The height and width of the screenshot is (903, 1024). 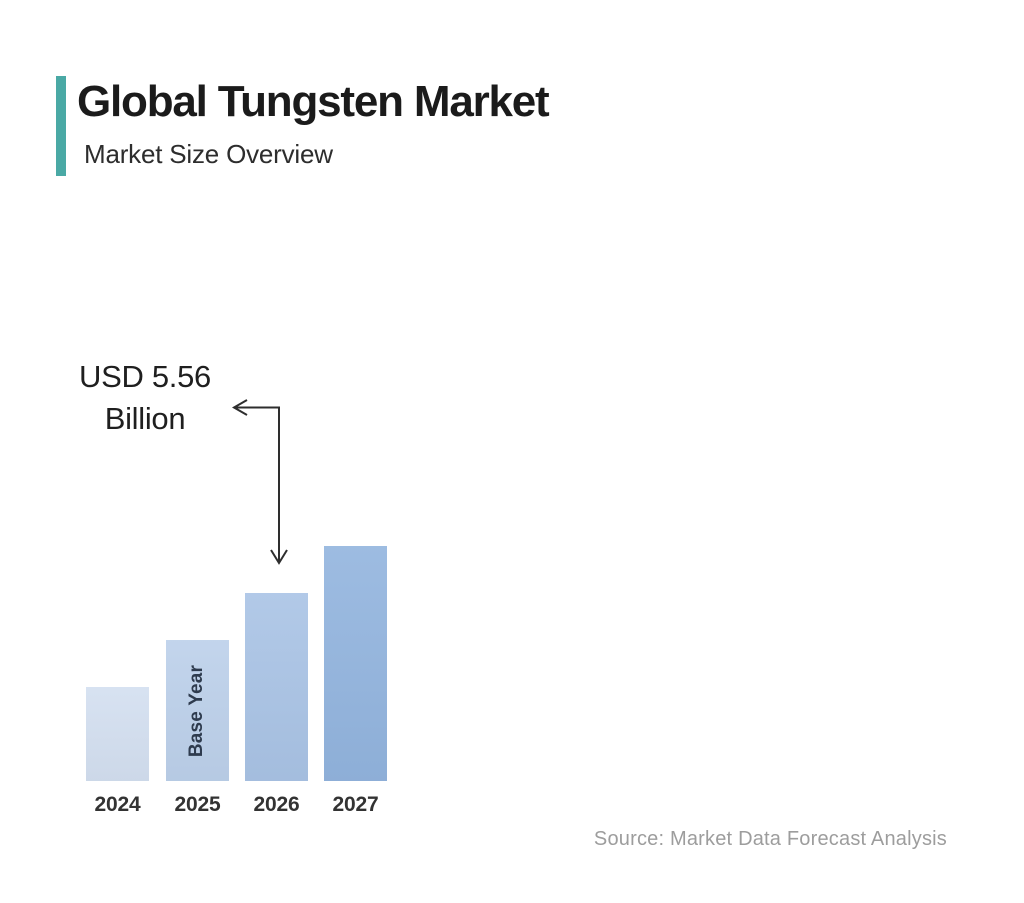 I want to click on value-annotation-line1: USD 5.56, so click(x=145, y=376).